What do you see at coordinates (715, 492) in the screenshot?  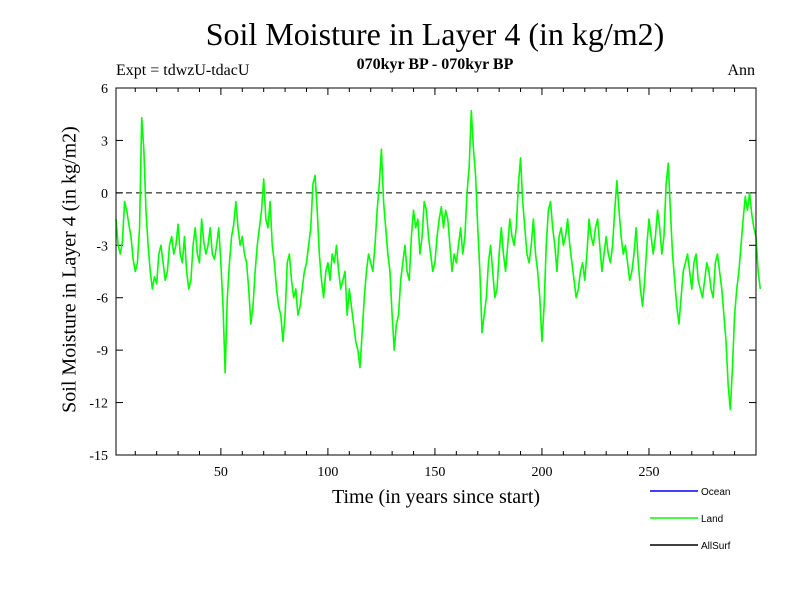 I see `legend-label-ocean: Ocean` at bounding box center [715, 492].